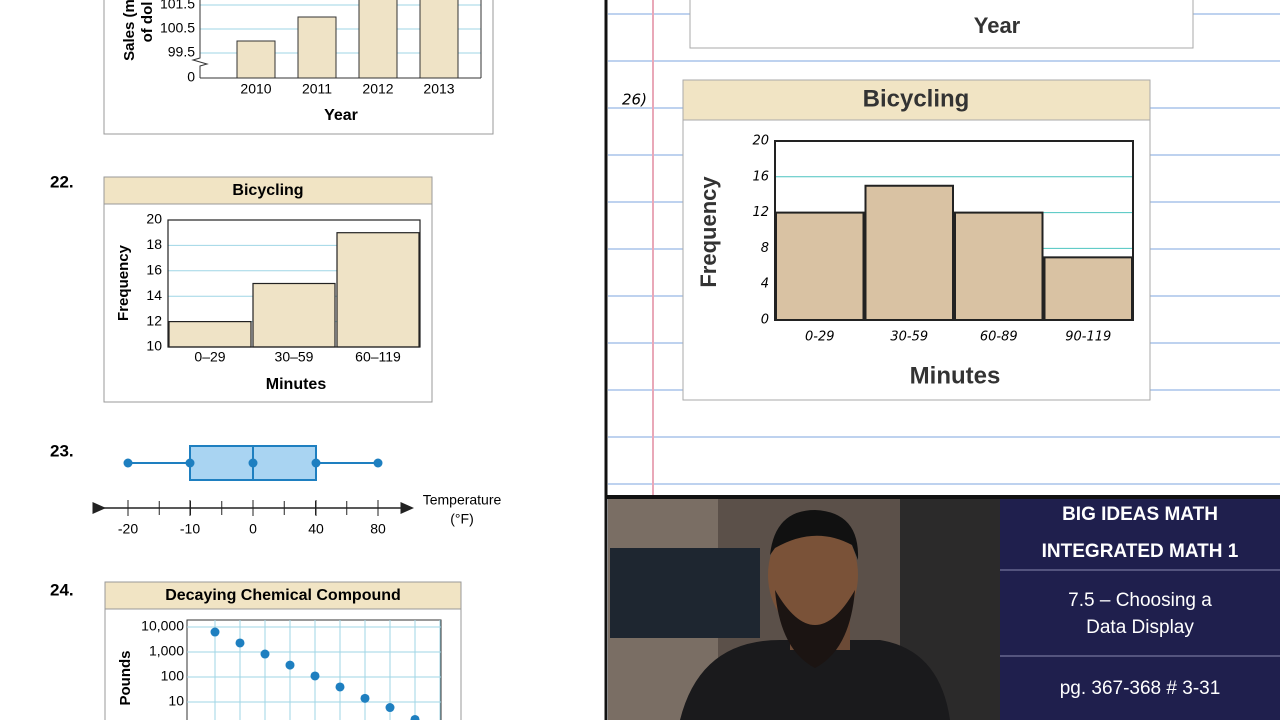 This screenshot has width=1280, height=720. Describe the element at coordinates (765, 284) in the screenshot. I see `y-tick-label: 4` at that location.